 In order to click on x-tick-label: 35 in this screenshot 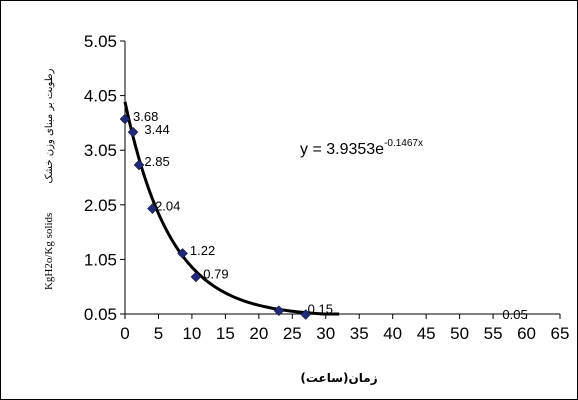, I will do `click(359, 333)`.